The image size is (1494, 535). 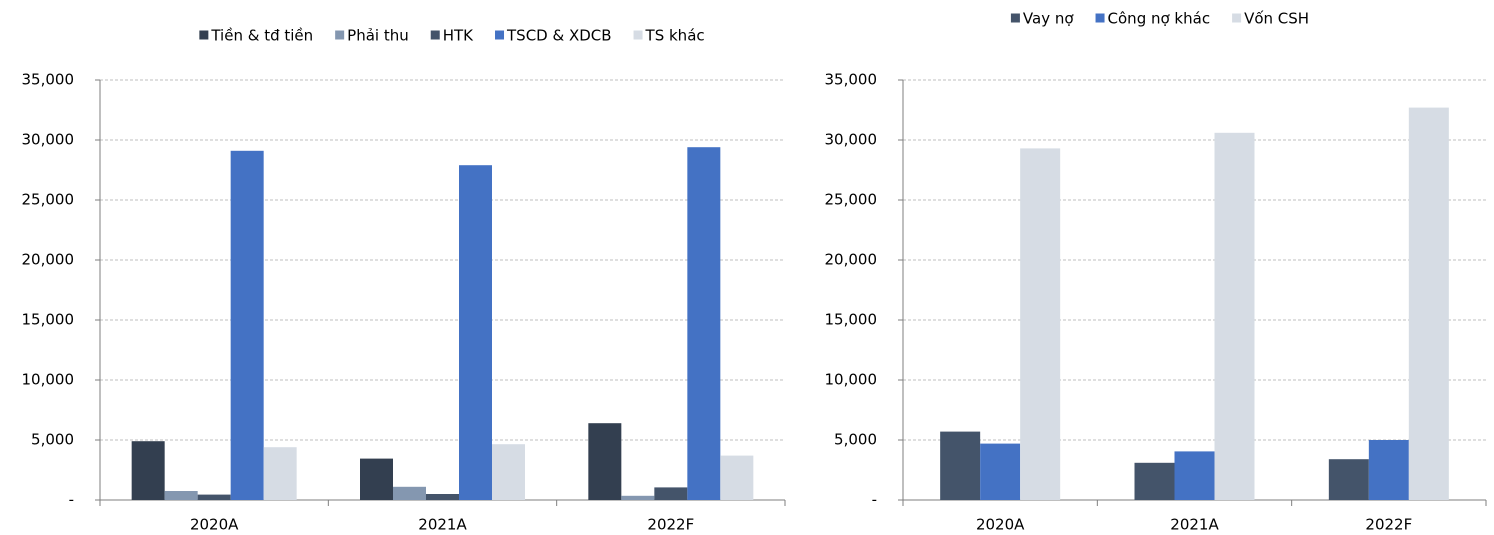 I want to click on legend-label: TS khác, so click(x=675, y=36).